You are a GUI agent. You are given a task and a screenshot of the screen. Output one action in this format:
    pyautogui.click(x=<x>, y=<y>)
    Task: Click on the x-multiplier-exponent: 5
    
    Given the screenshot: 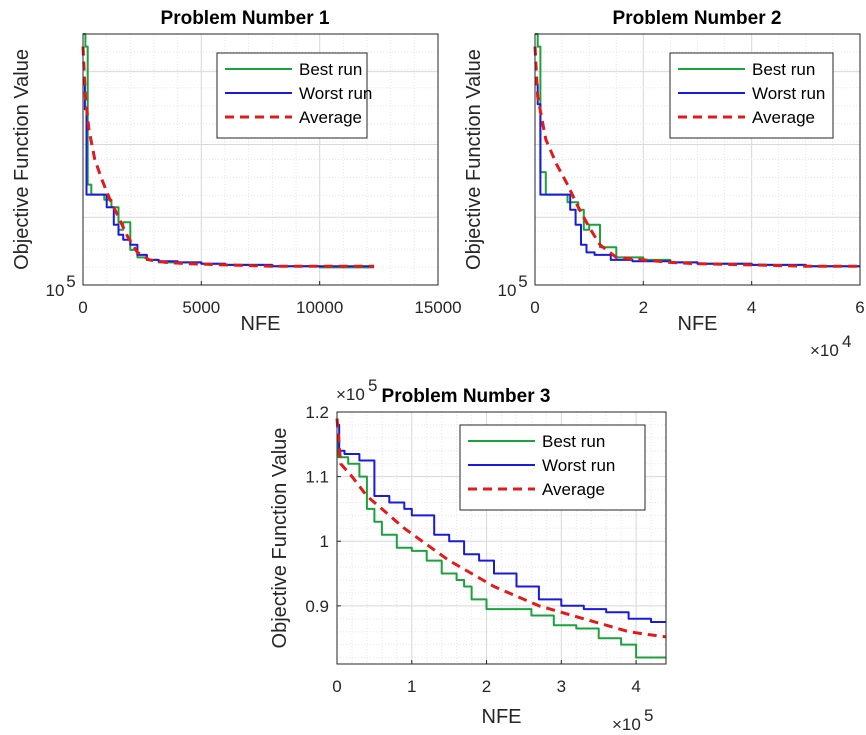 What is the action you would take?
    pyautogui.click(x=648, y=715)
    